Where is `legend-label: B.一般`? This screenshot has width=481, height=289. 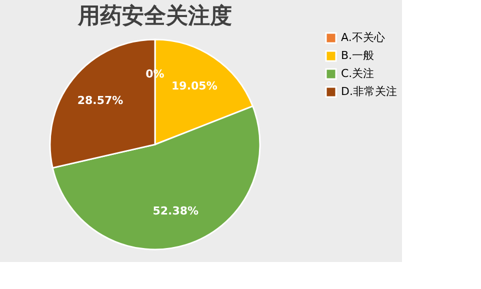
legend-label: B.一般 is located at coordinates (357, 55).